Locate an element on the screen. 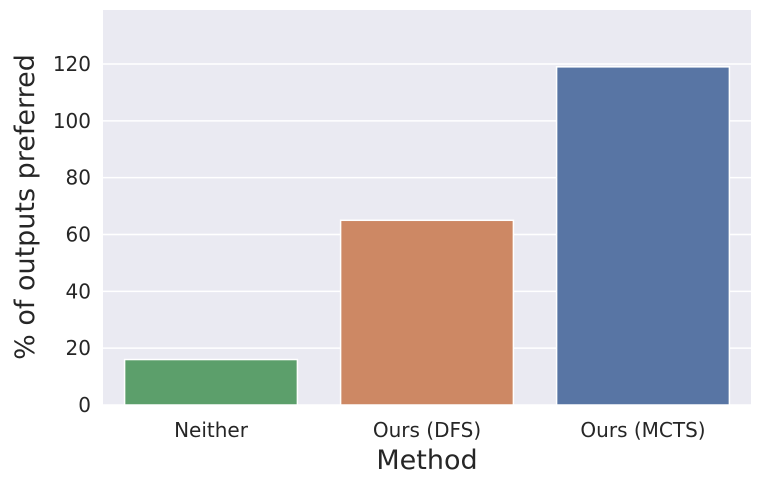 The height and width of the screenshot is (486, 762). y-tick-label: 80 is located at coordinates (78, 178).